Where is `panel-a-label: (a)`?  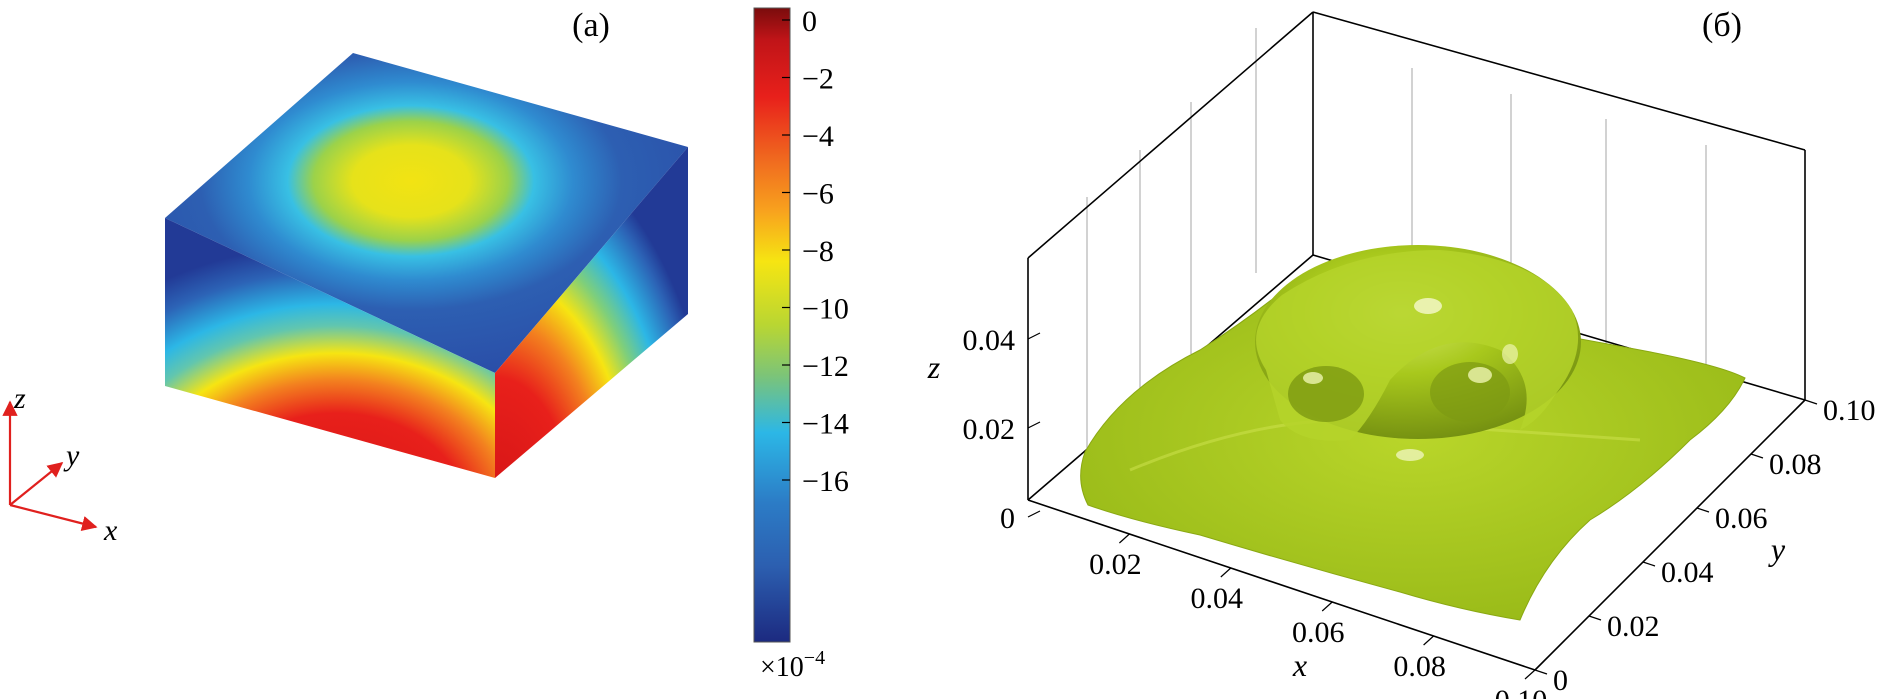 panel-a-label: (a) is located at coordinates (591, 25).